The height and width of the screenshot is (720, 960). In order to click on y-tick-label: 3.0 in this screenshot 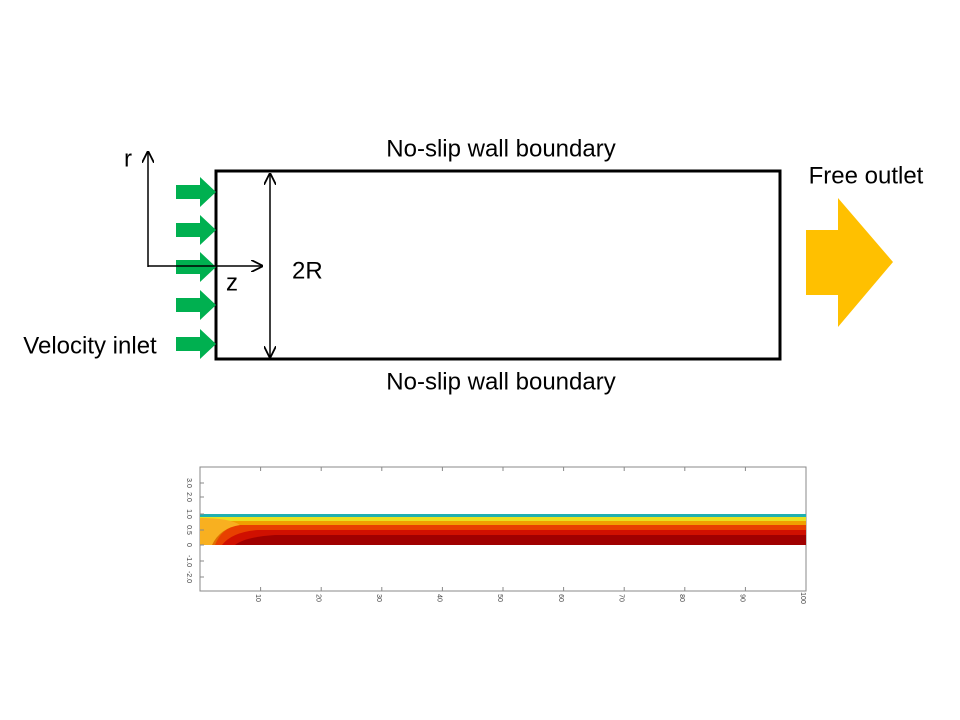, I will do `click(188, 483)`.